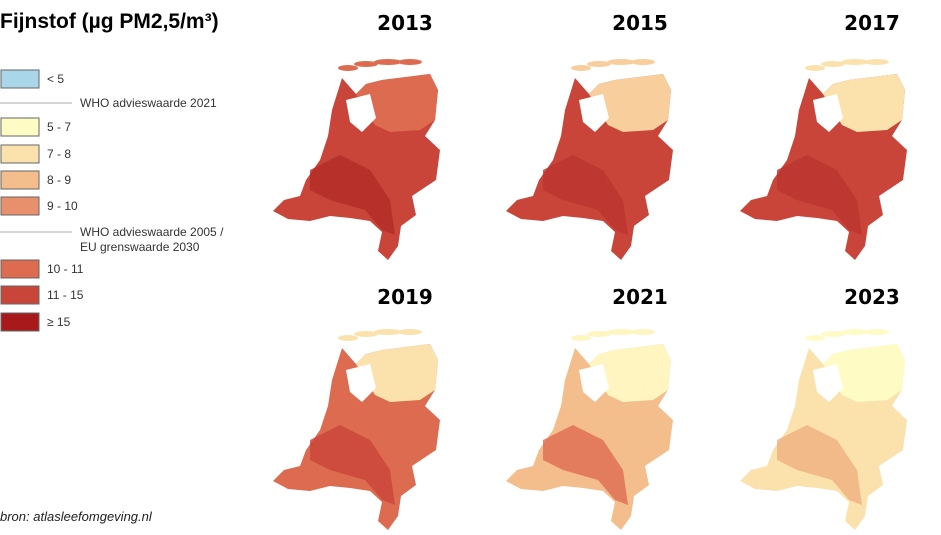 This screenshot has height=535, width=941. Describe the element at coordinates (55, 79) in the screenshot. I see `legend-label: < 5` at that location.